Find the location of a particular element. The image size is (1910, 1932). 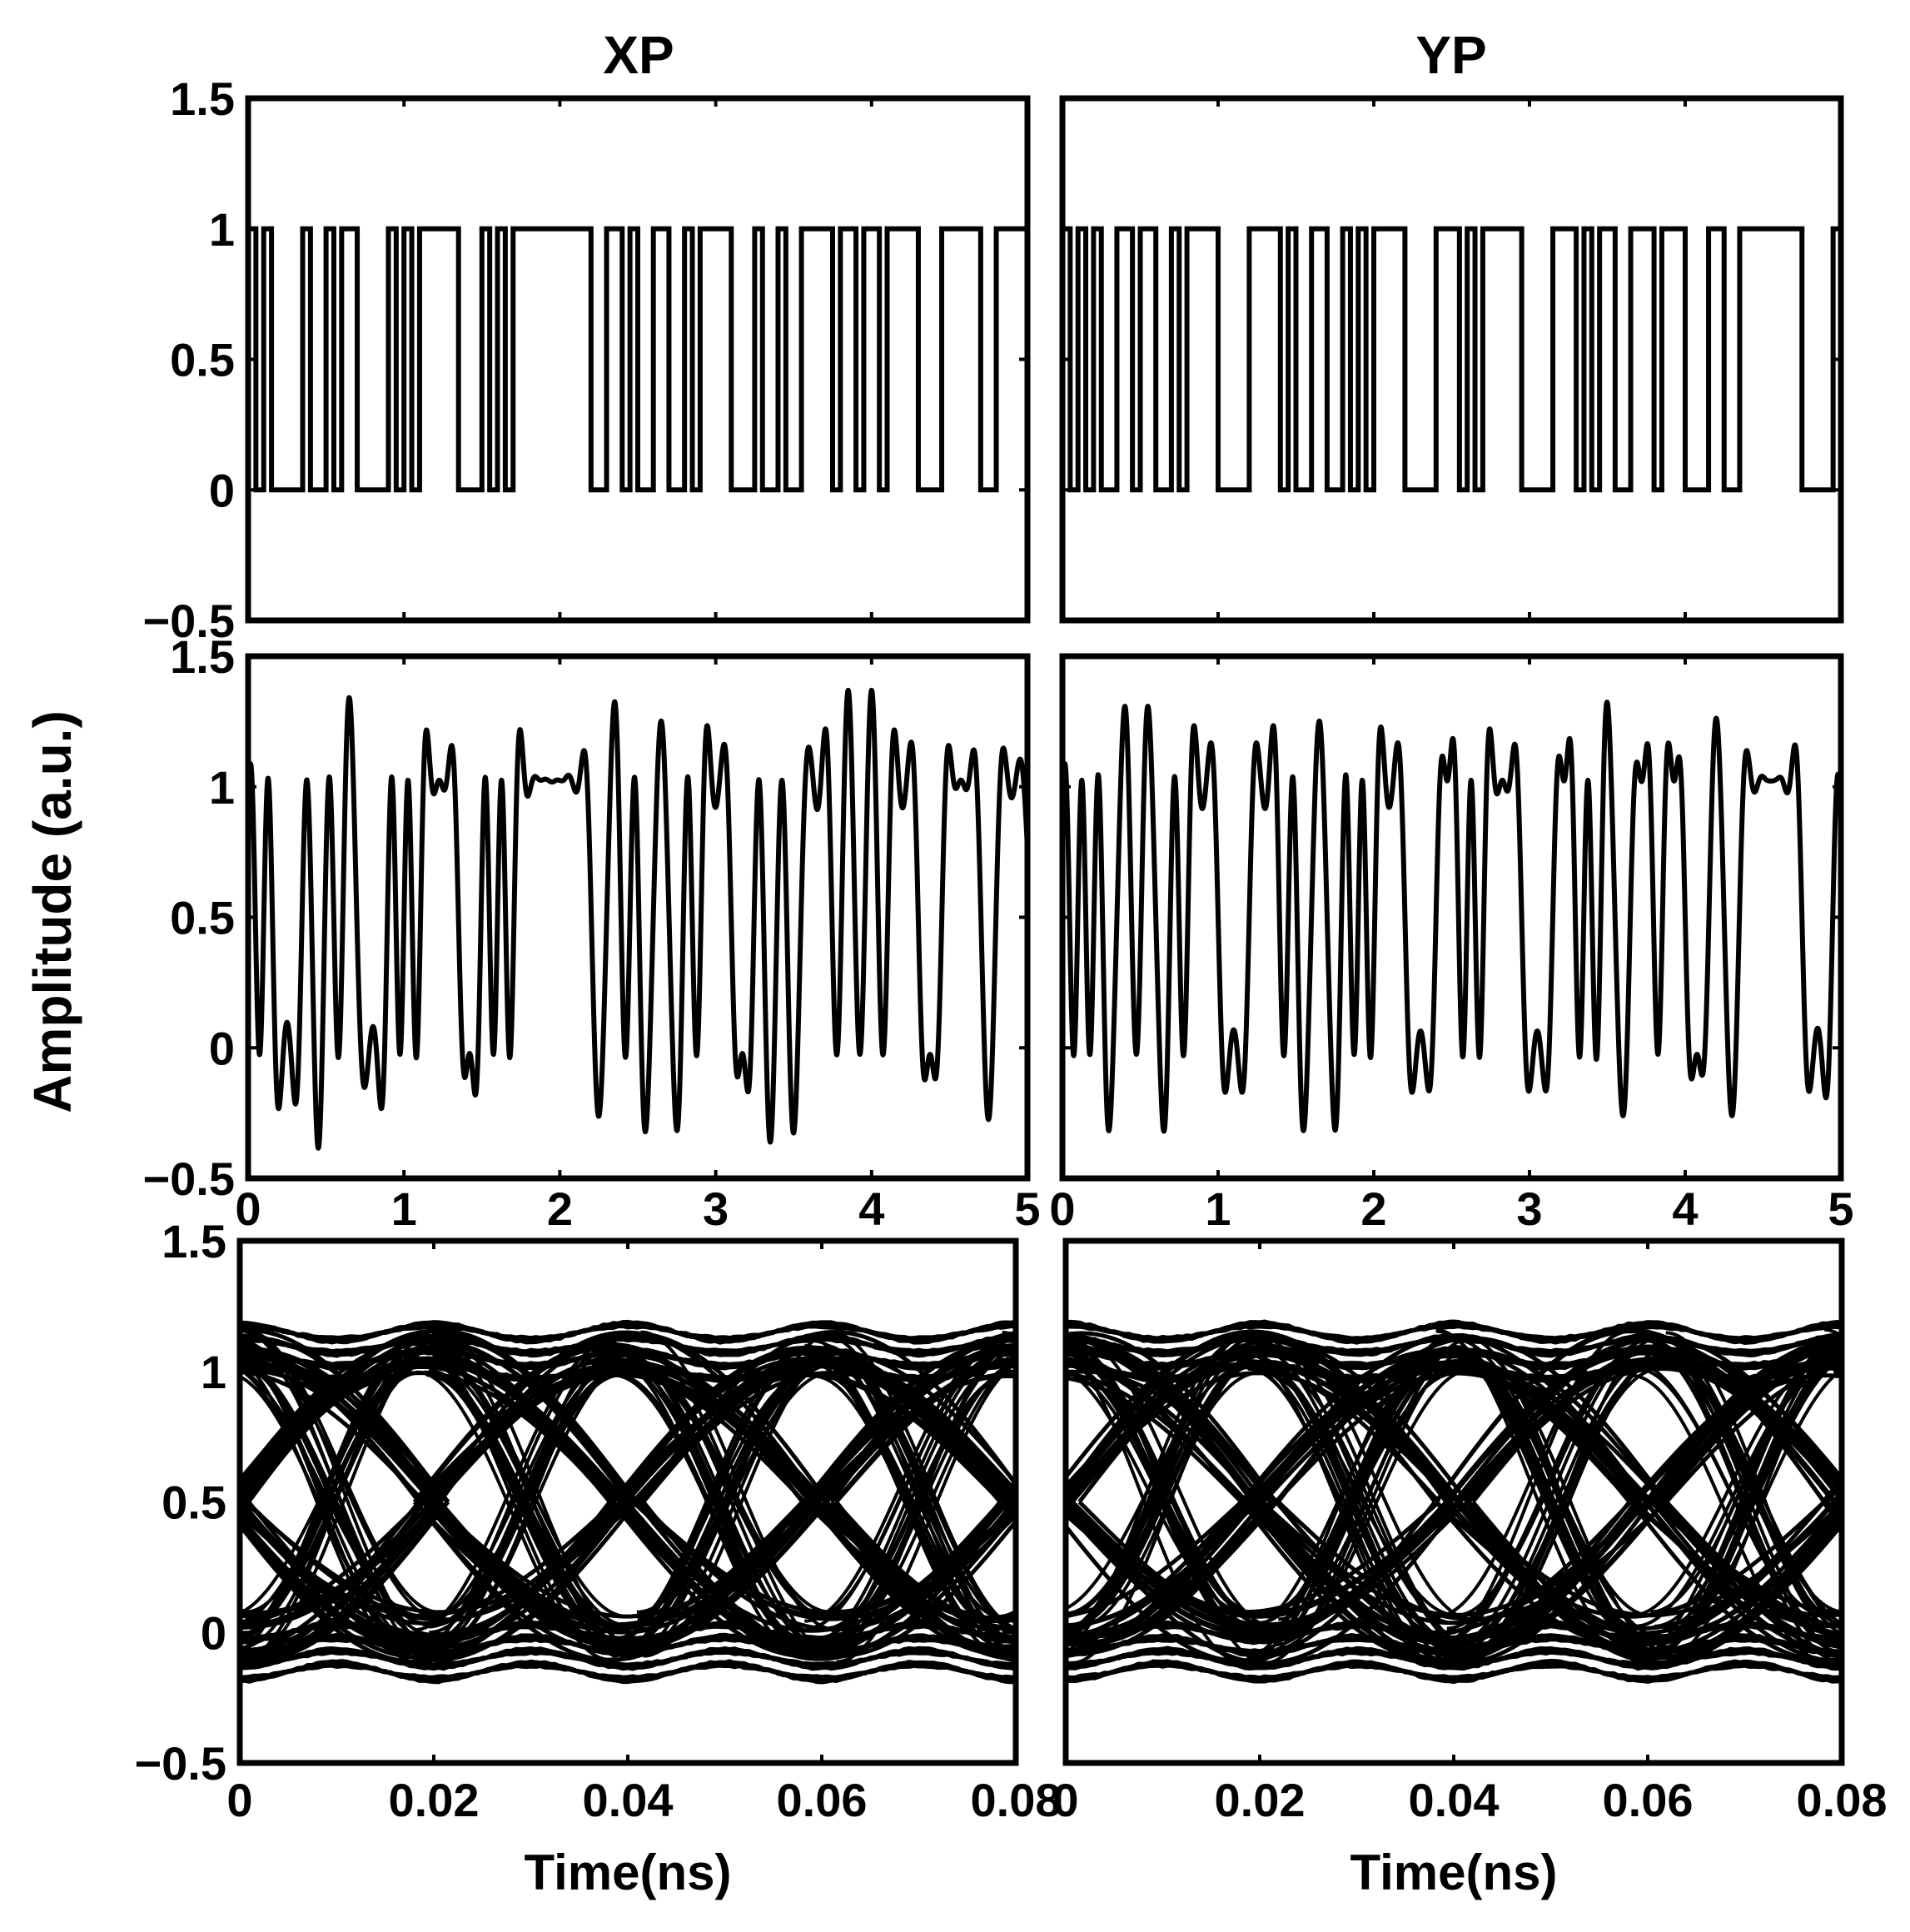

y-tick-label: 1.5 is located at coordinates (202, 656).